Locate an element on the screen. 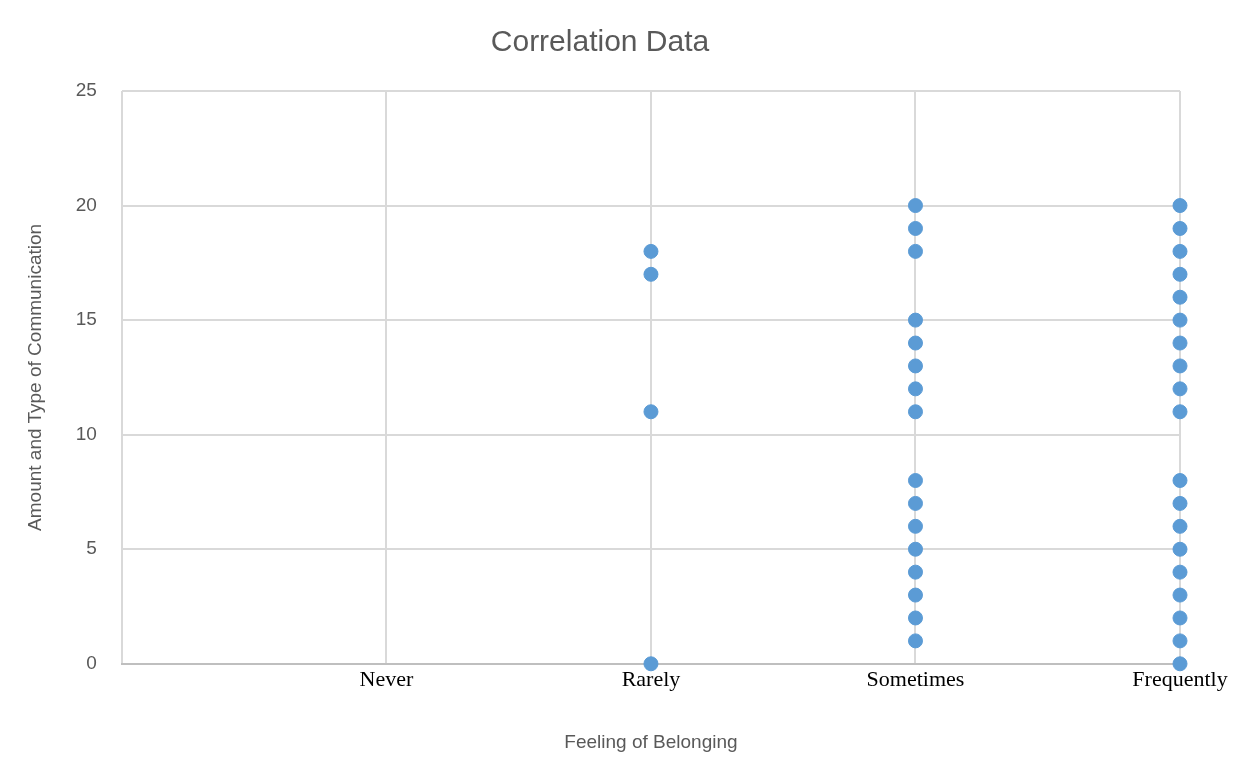 The height and width of the screenshot is (768, 1250). chart-title: Correlation Data is located at coordinates (600, 41).